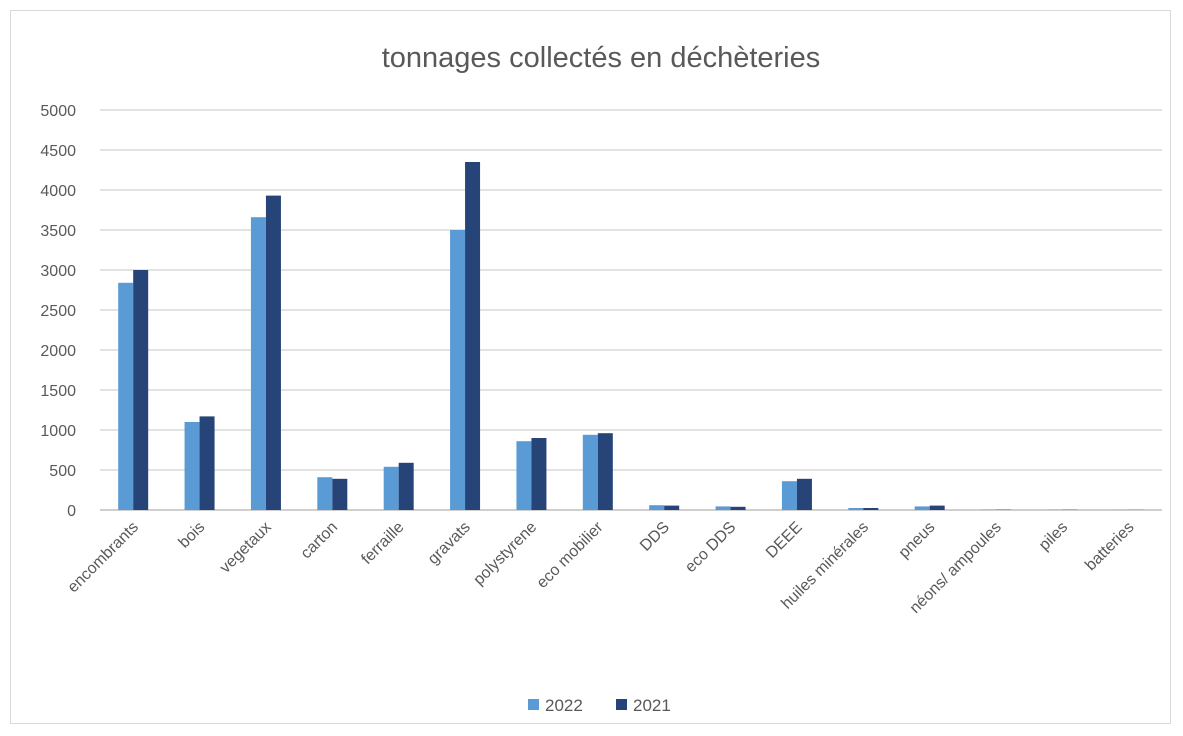 The height and width of the screenshot is (736, 1183). I want to click on y-tick-label: 500, so click(62, 471).